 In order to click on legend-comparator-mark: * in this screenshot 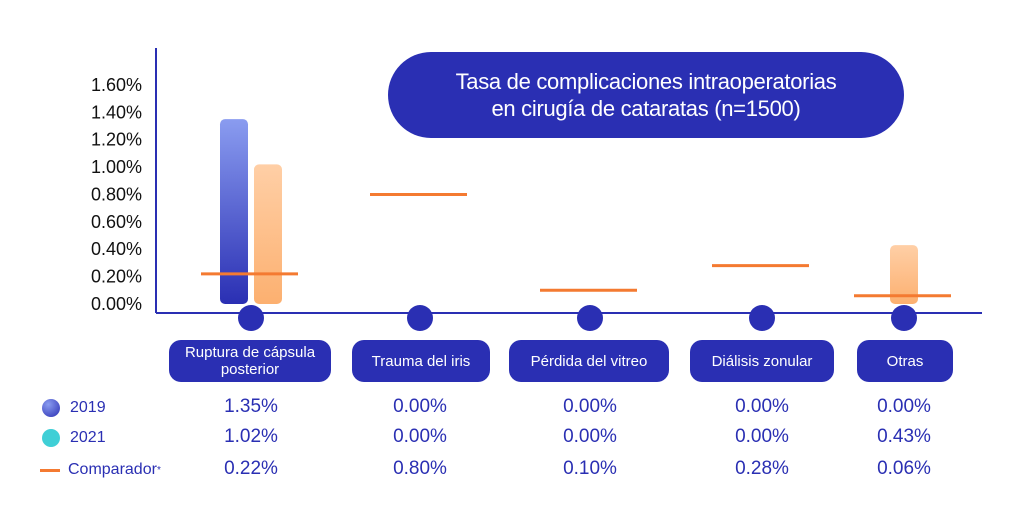, I will do `click(158, 470)`.